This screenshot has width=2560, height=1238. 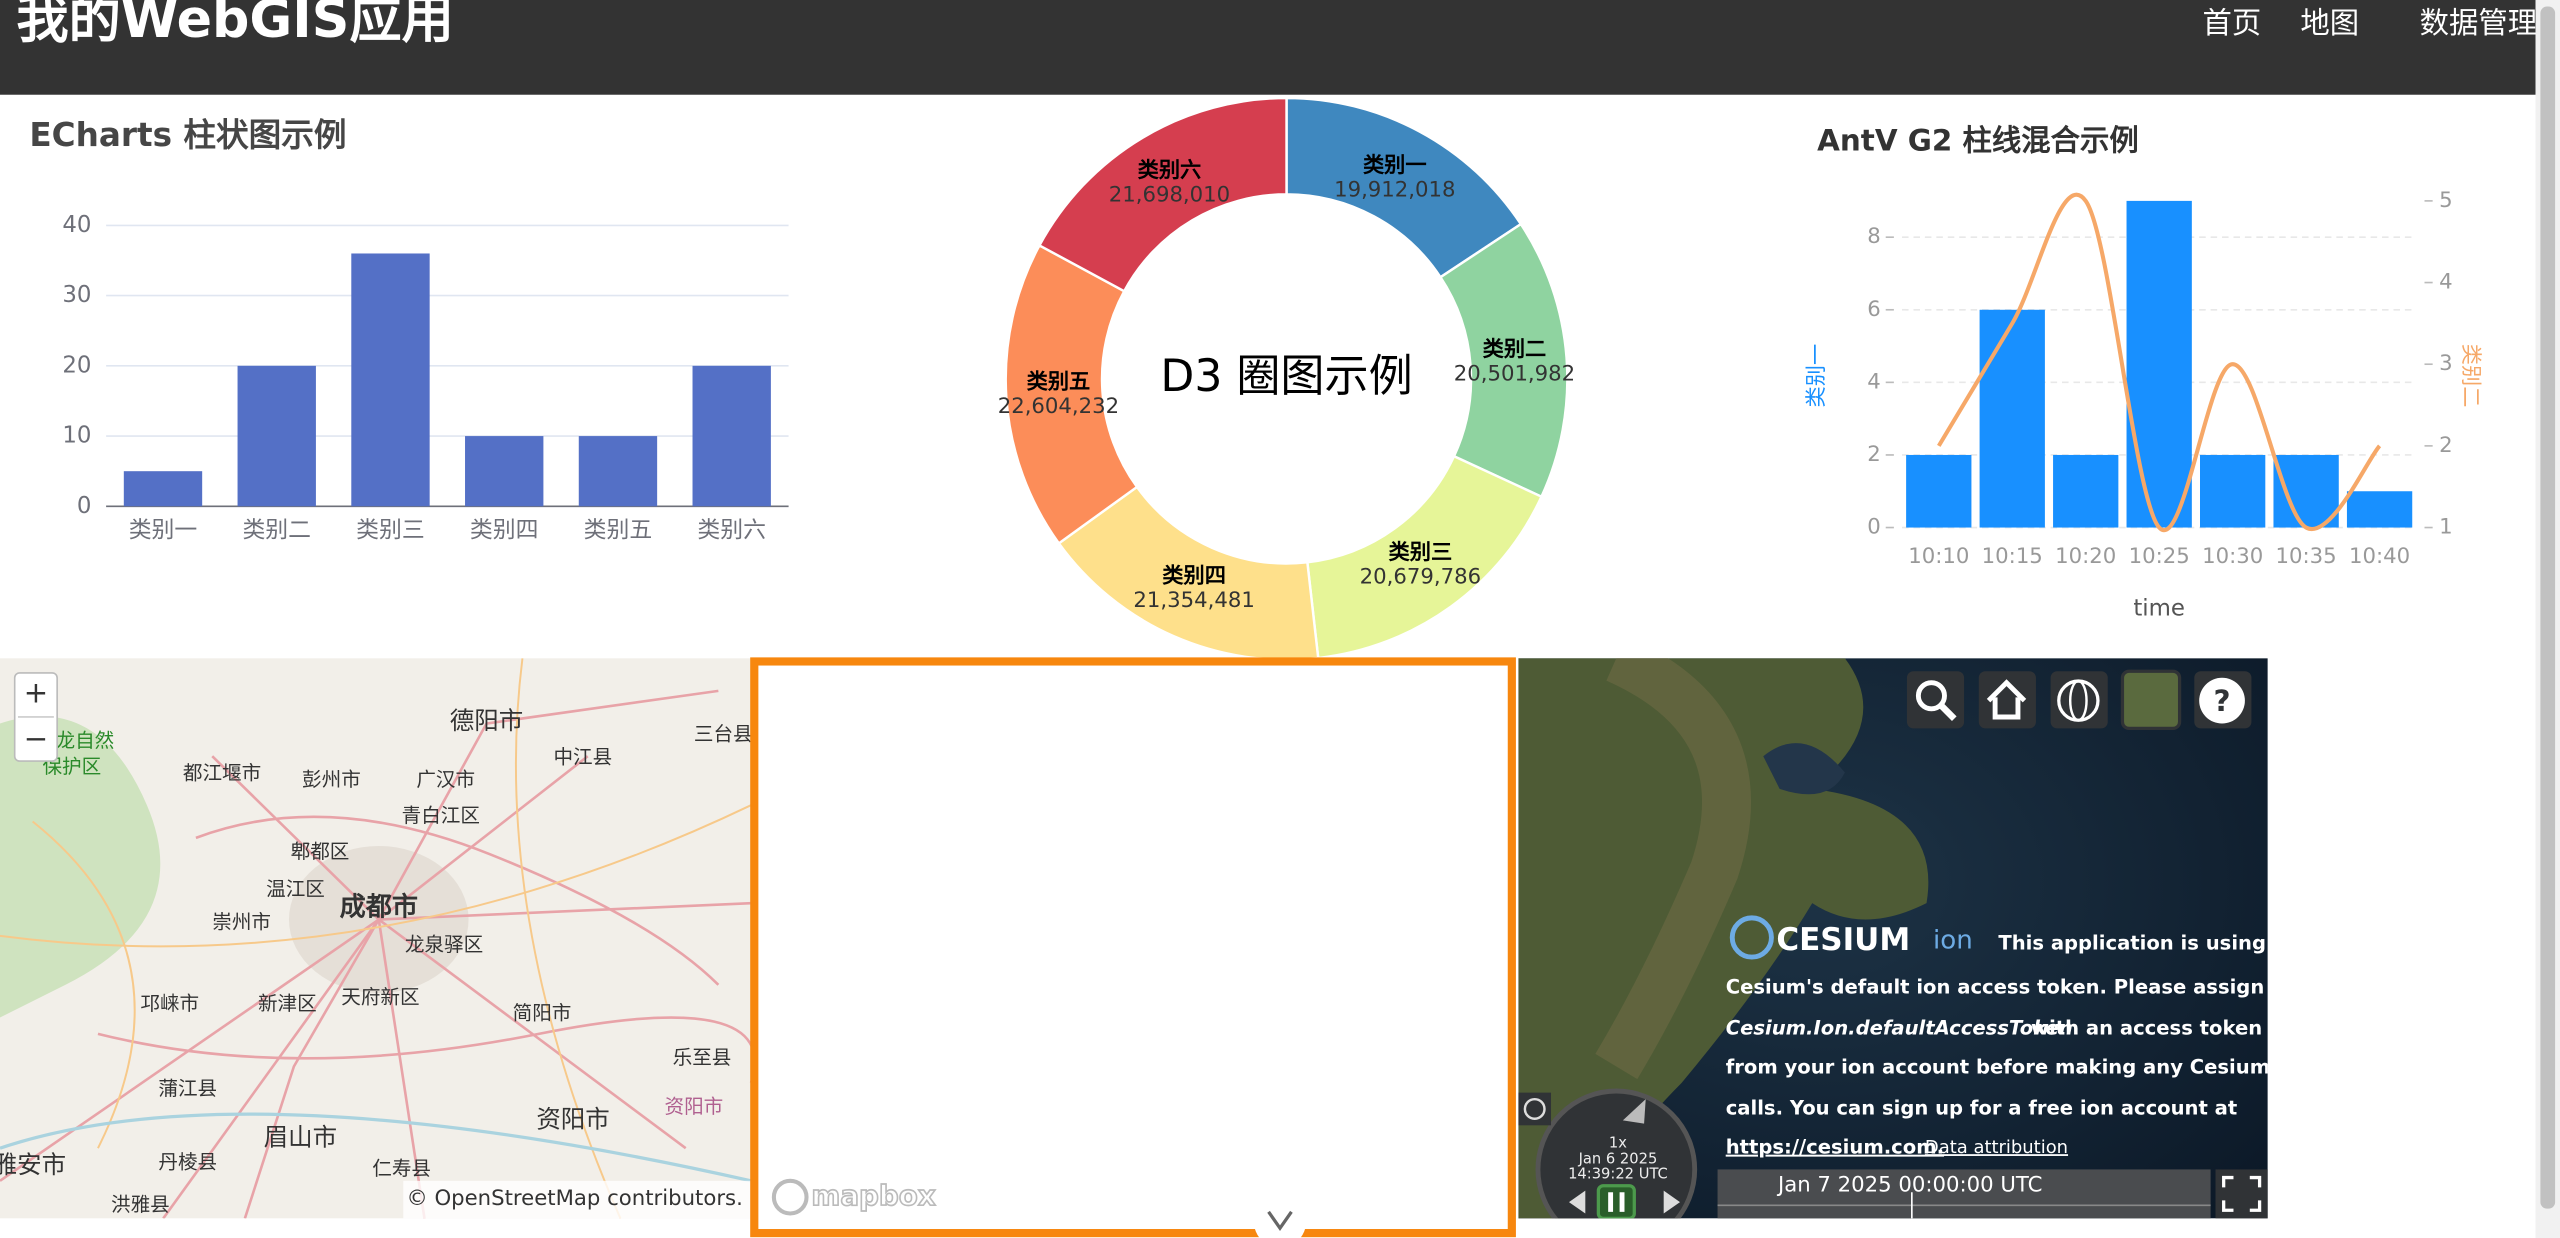 I want to click on message-line: Cesium.Ion.defaultAccessToken, so click(x=1899, y=1027).